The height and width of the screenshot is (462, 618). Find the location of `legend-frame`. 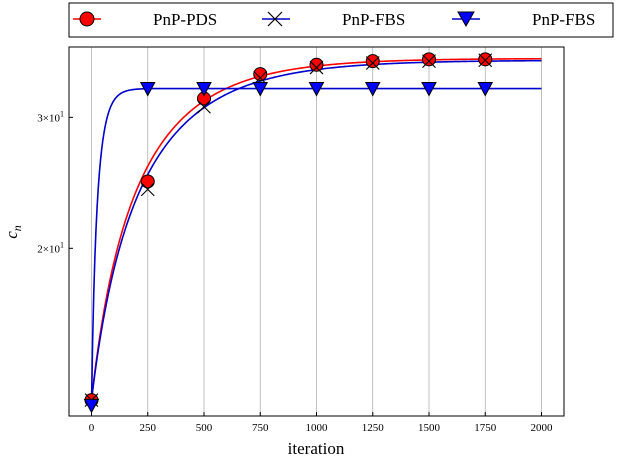

legend-frame is located at coordinates (341, 20).